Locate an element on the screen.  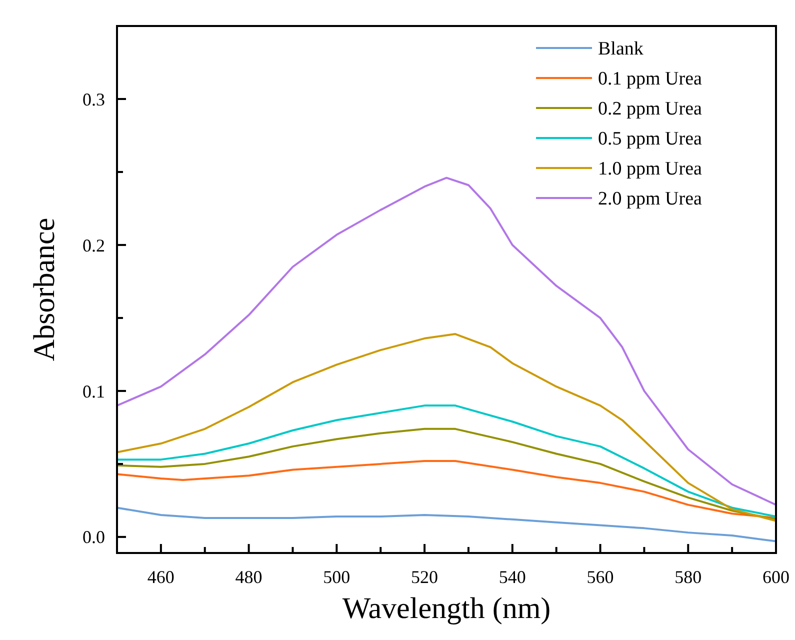
legend-label: 0.2 ppm Urea is located at coordinates (650, 109).